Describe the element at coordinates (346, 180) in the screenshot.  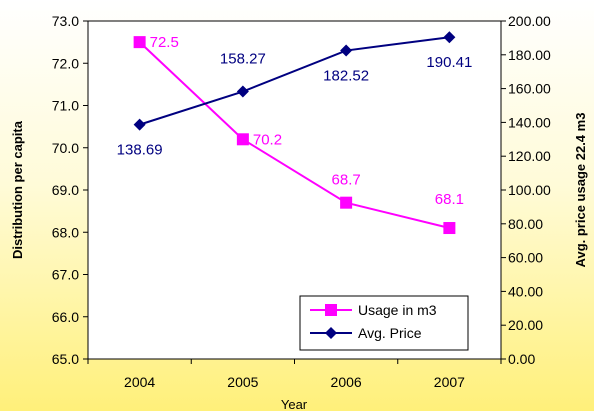
I see `data-label-usage: 68.7` at that location.